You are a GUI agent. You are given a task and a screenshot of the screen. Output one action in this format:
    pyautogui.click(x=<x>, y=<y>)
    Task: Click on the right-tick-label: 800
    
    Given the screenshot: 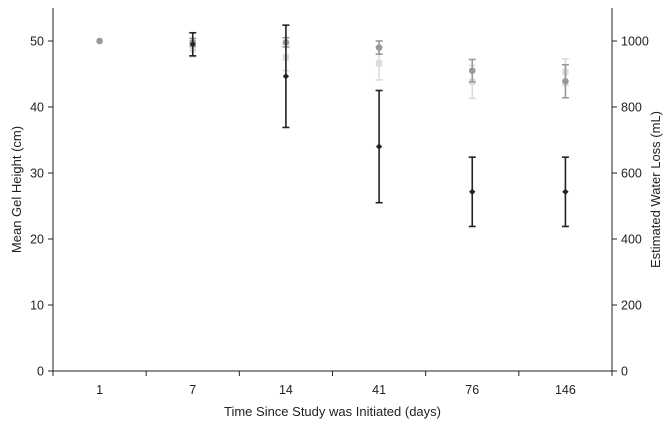 What is the action you would take?
    pyautogui.click(x=631, y=108)
    